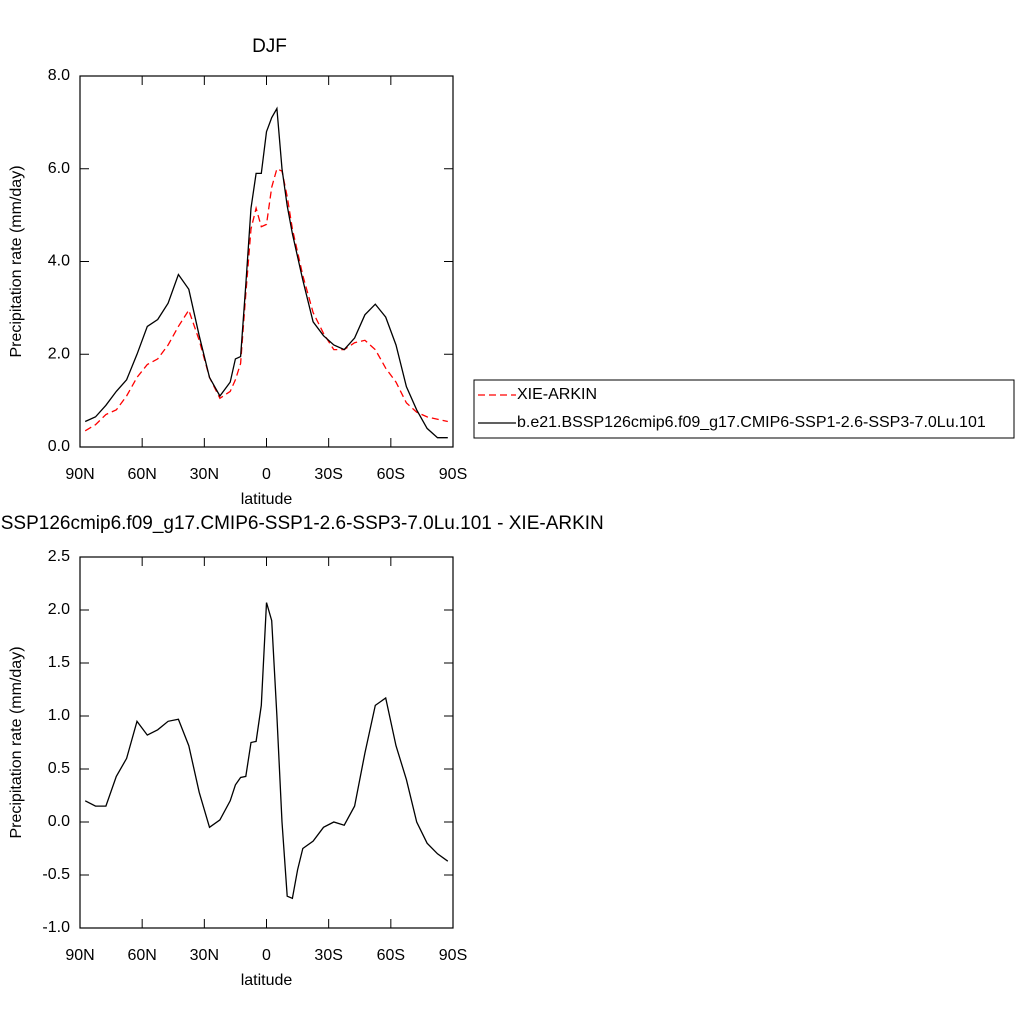 Image resolution: width=1024 pixels, height=1024 pixels. I want to click on legend-box, so click(744, 409).